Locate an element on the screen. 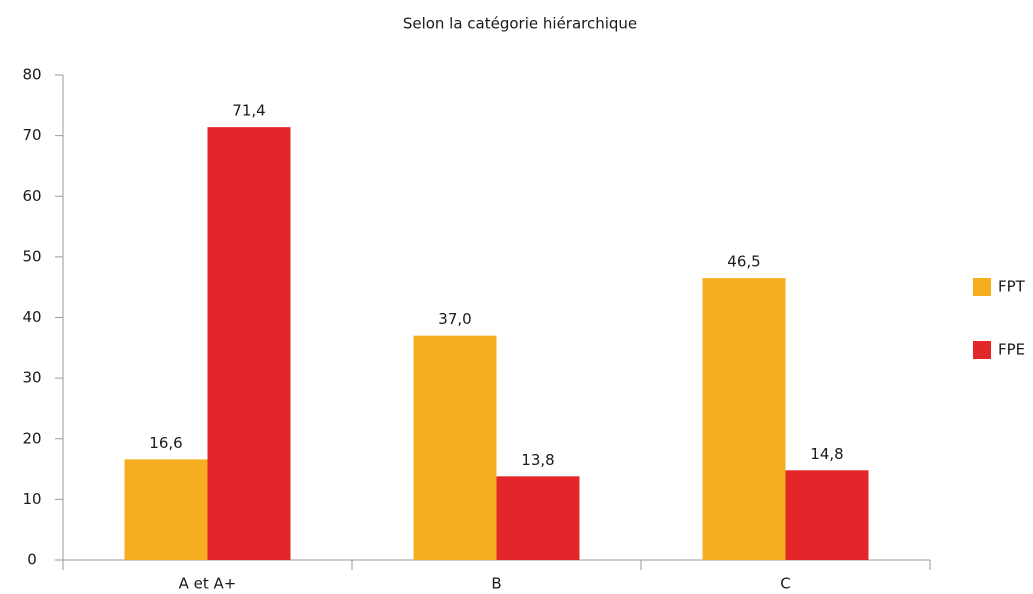  value-label: 71,4 is located at coordinates (248, 111).